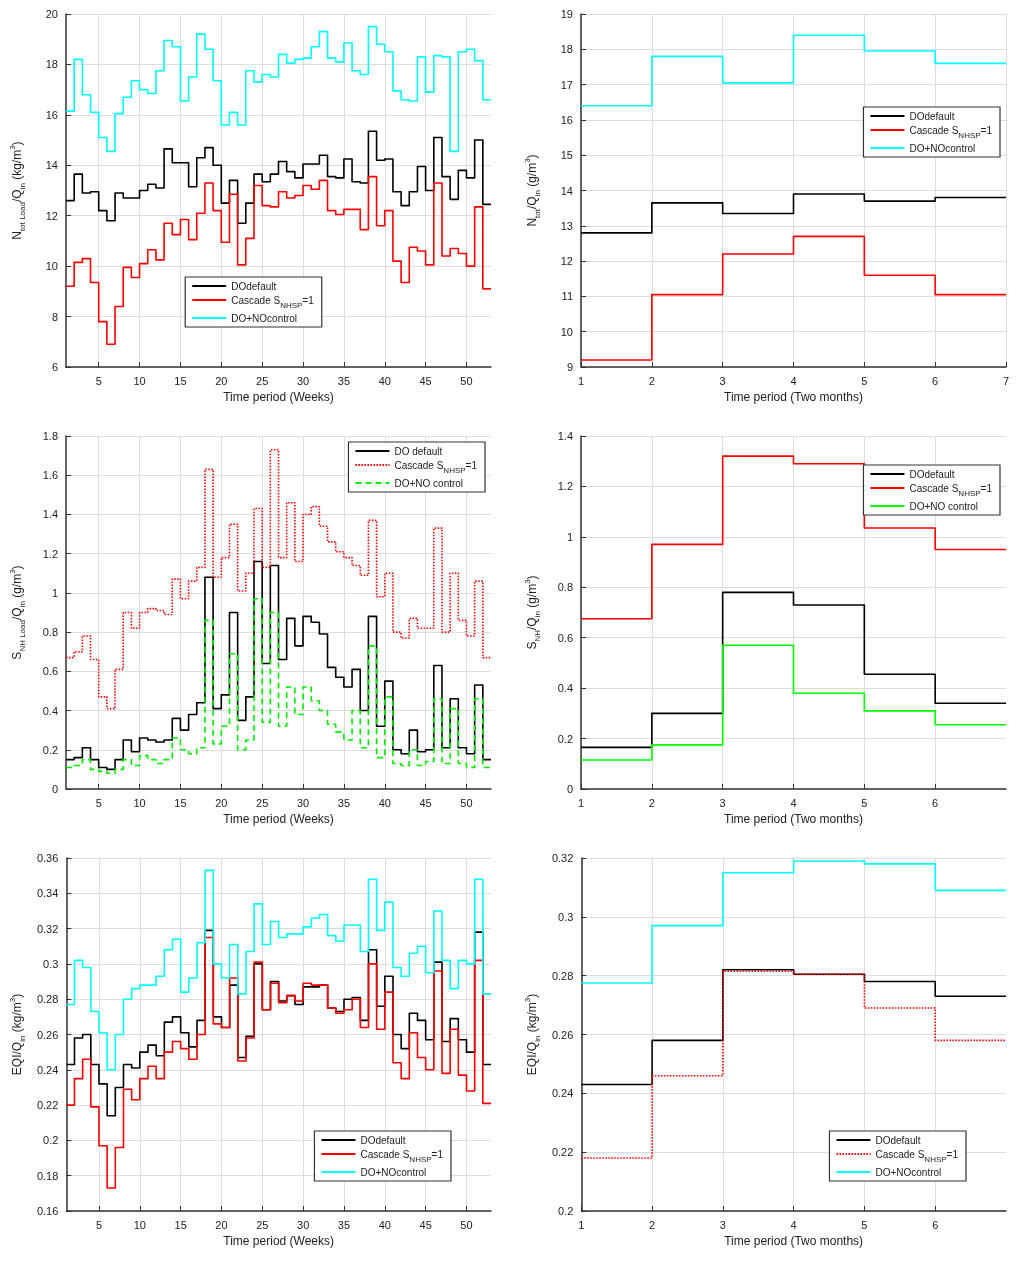  Describe the element at coordinates (566, 119) in the screenshot. I see `y-tick-label: 16` at that location.